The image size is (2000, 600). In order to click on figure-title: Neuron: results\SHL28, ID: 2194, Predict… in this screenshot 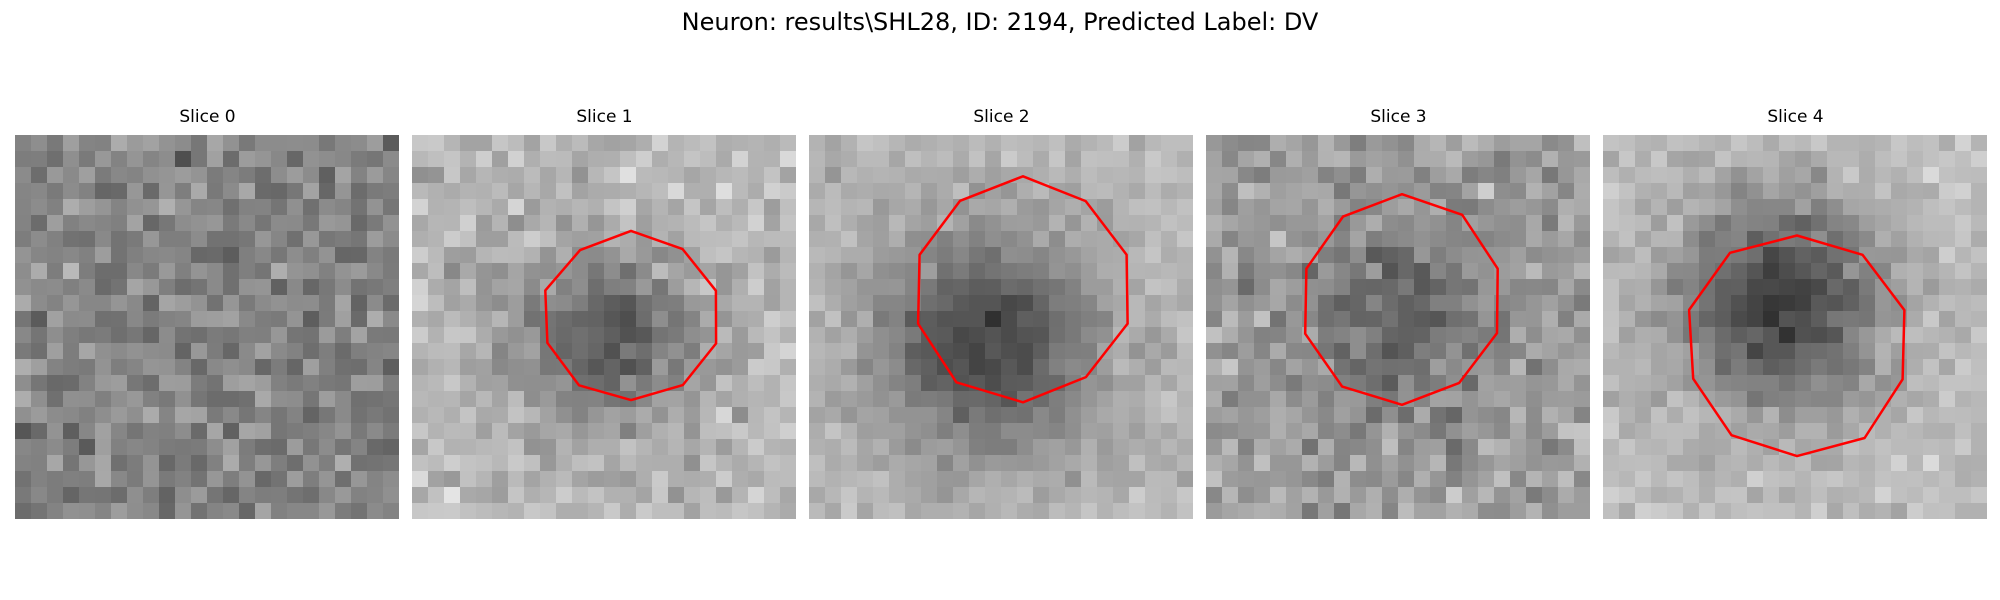, I will do `click(1000, 22)`.